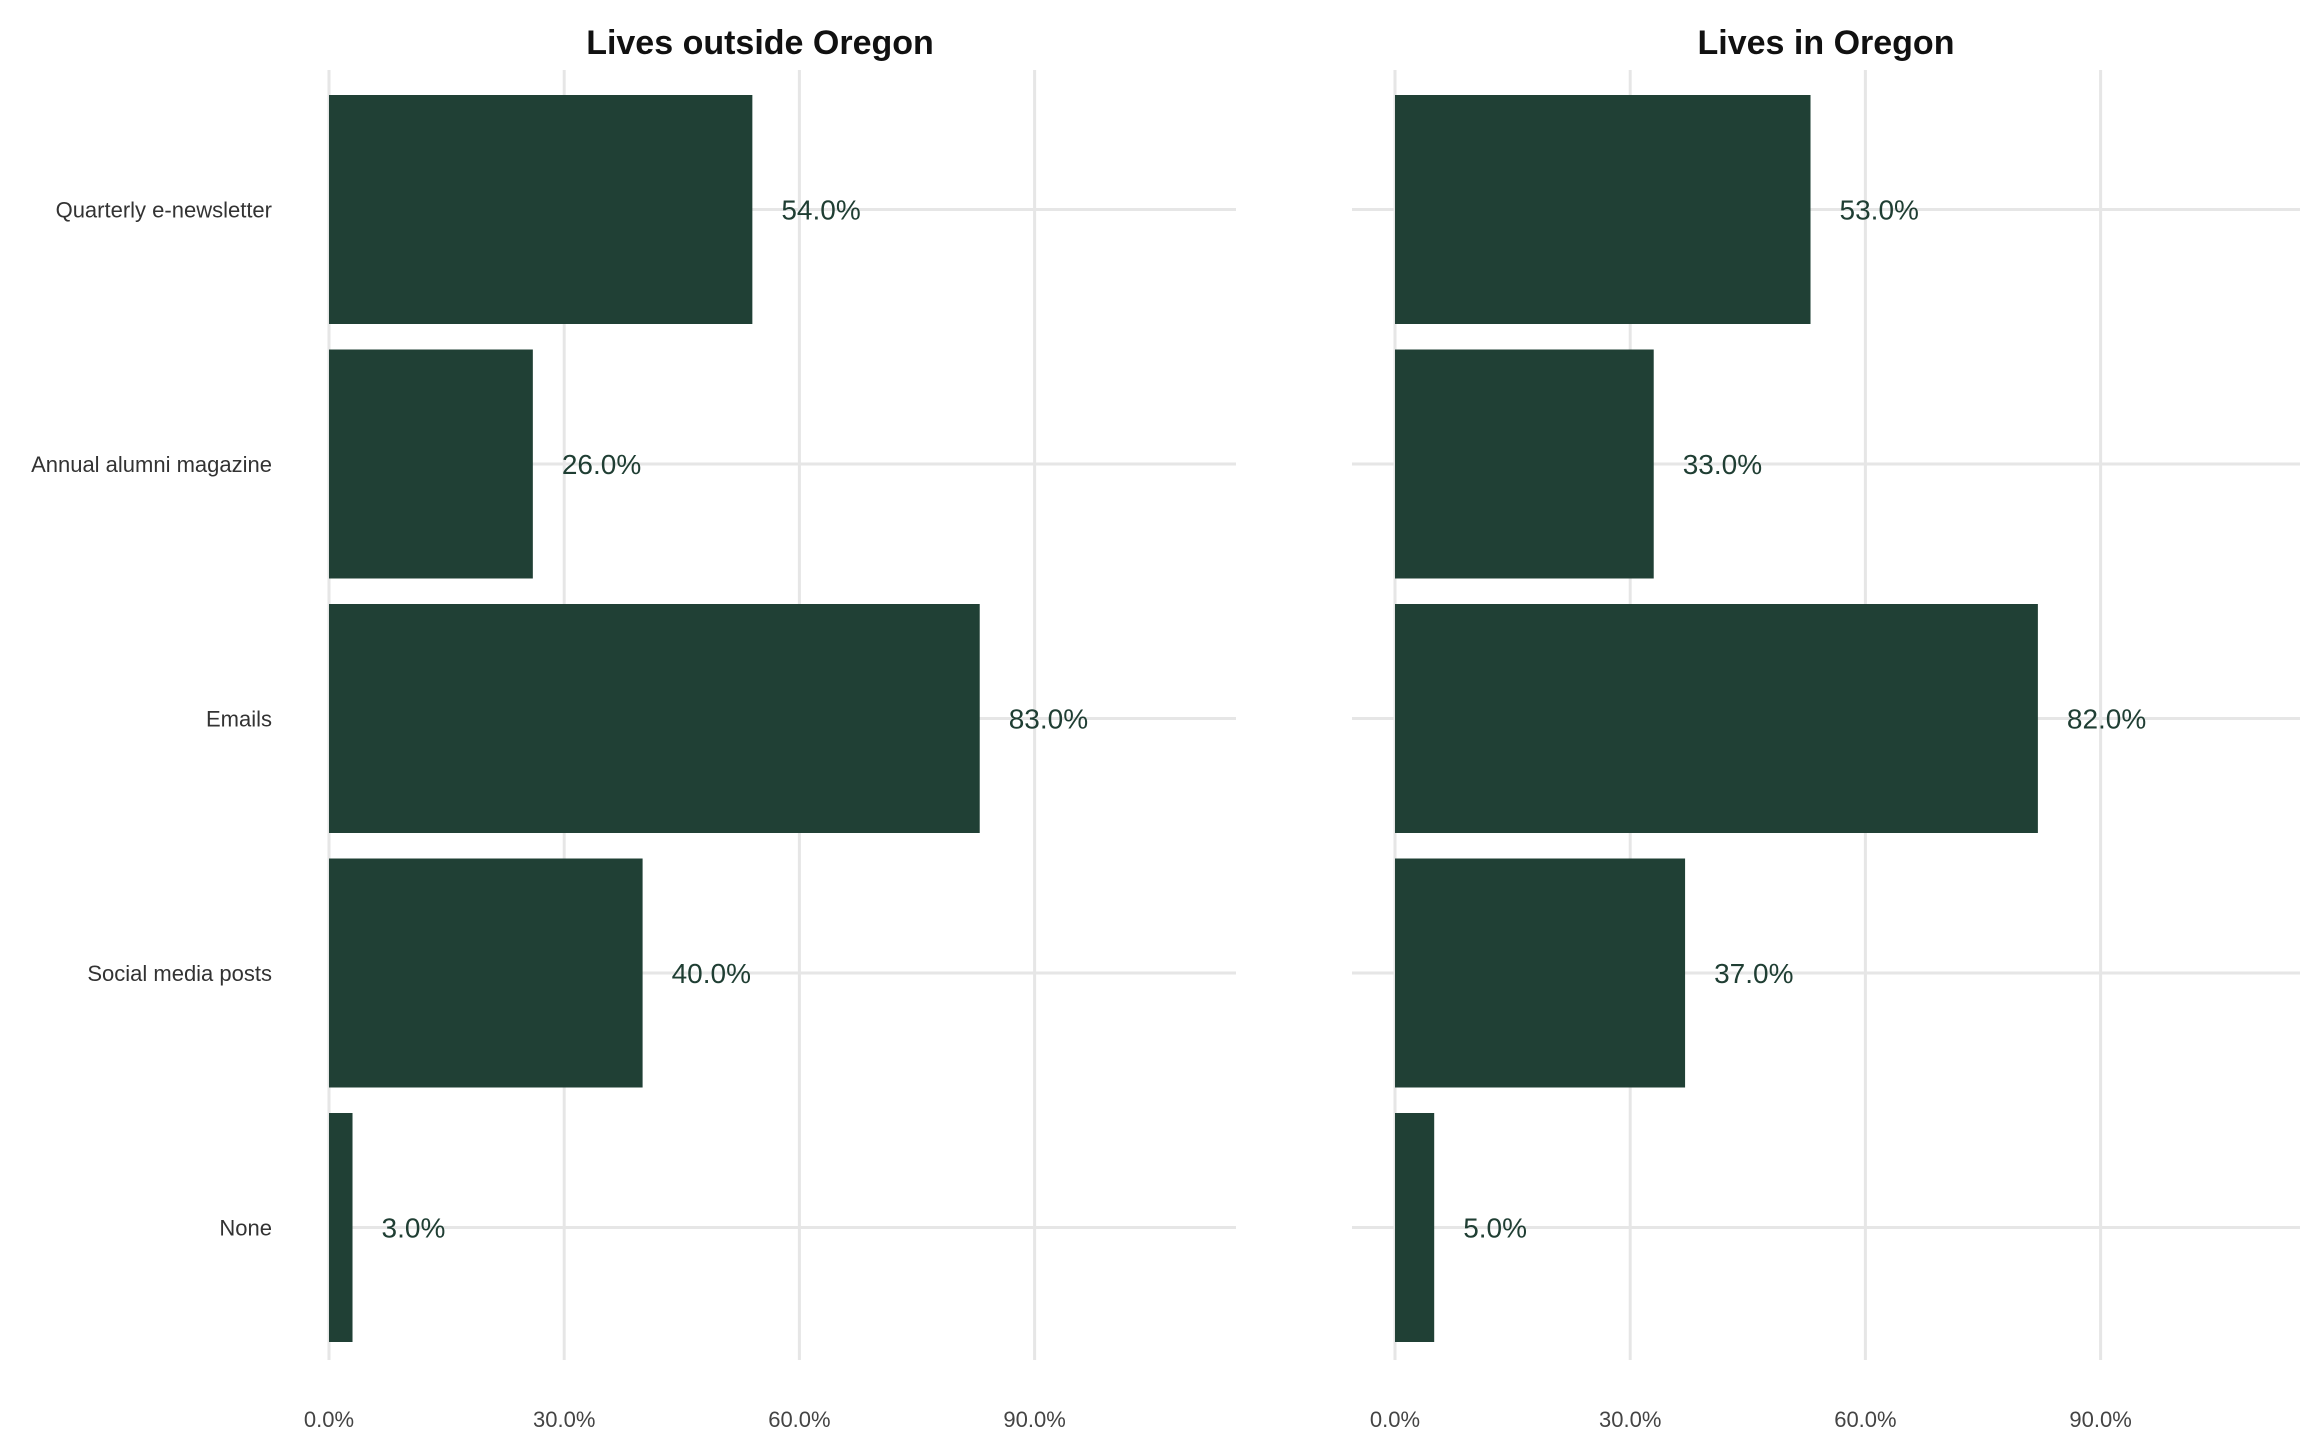  Describe the element at coordinates (1048, 719) in the screenshot. I see `data-label: 83.0%` at that location.